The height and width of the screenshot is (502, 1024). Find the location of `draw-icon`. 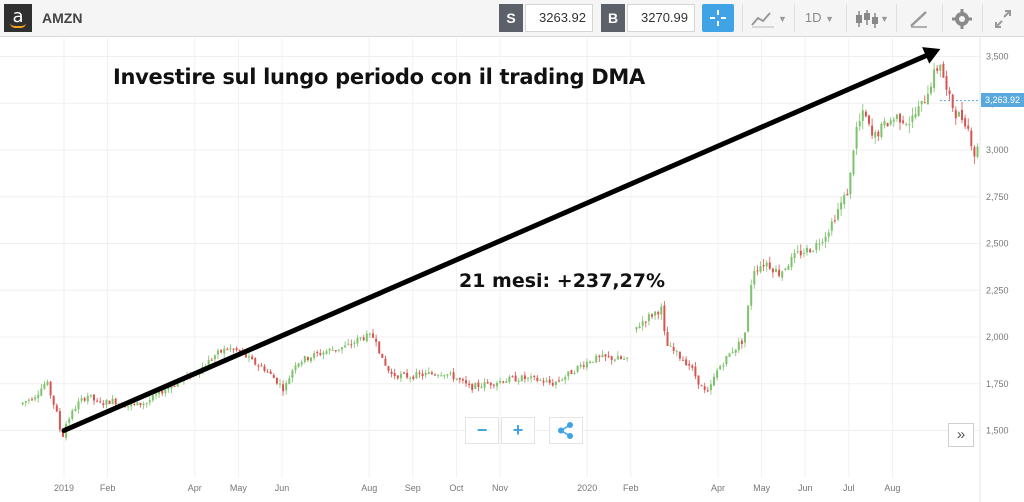

draw-icon is located at coordinates (918, 18).